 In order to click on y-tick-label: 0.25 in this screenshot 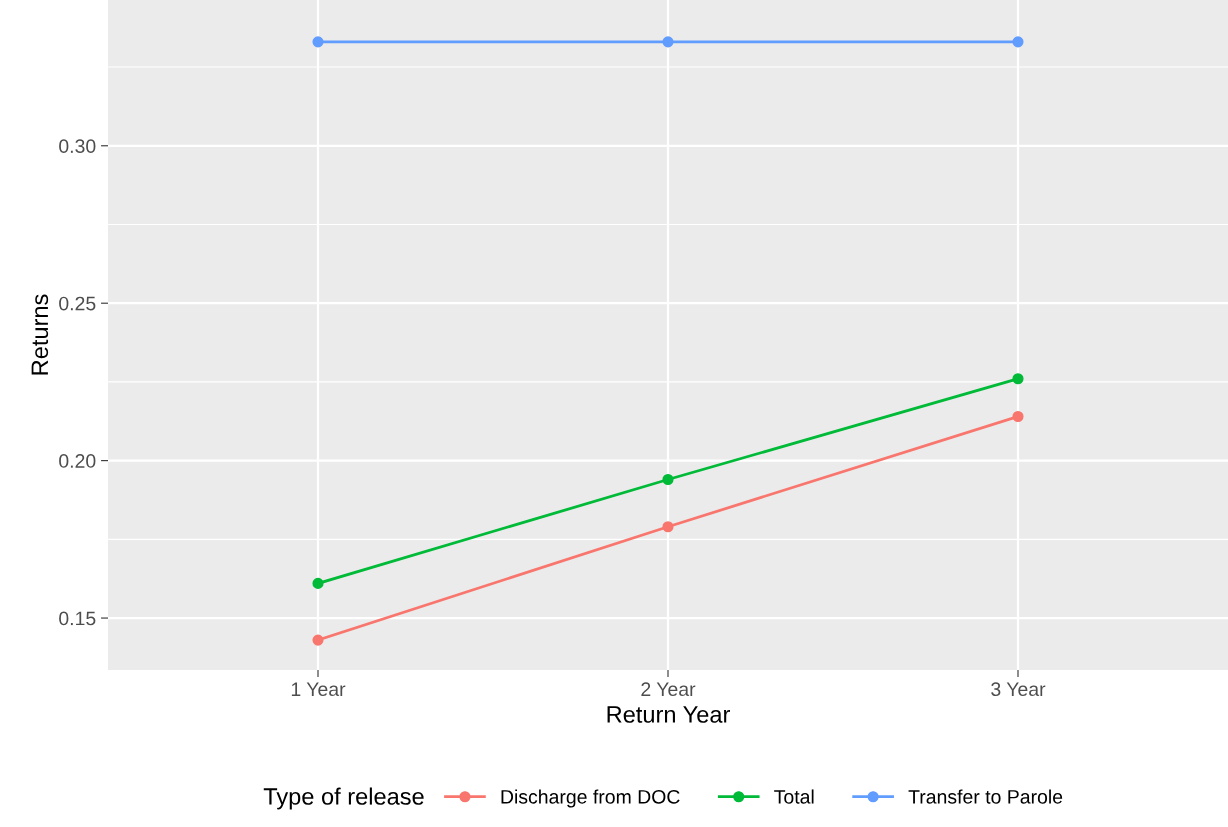, I will do `click(77, 303)`.